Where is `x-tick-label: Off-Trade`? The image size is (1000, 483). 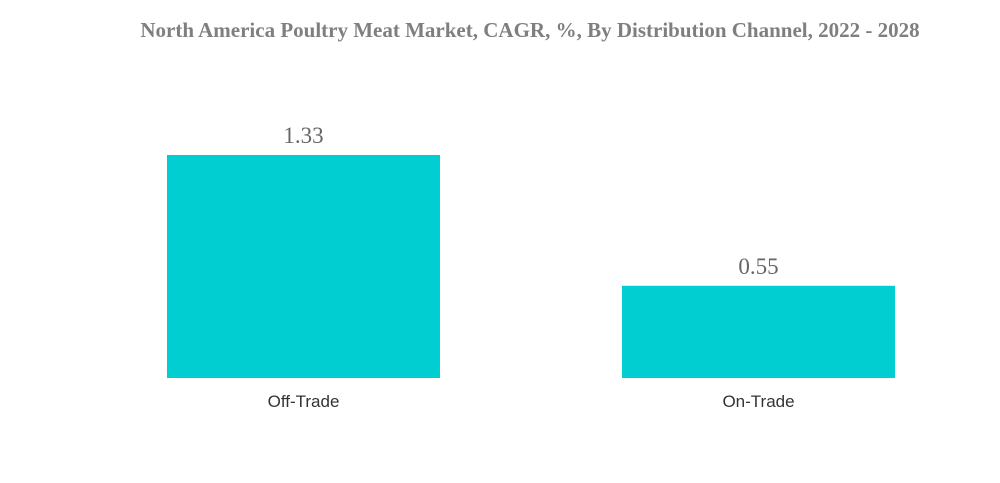 x-tick-label: Off-Trade is located at coordinates (304, 401).